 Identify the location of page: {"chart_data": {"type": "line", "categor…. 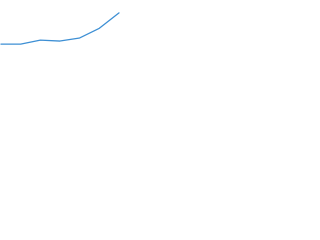
(60, 22).